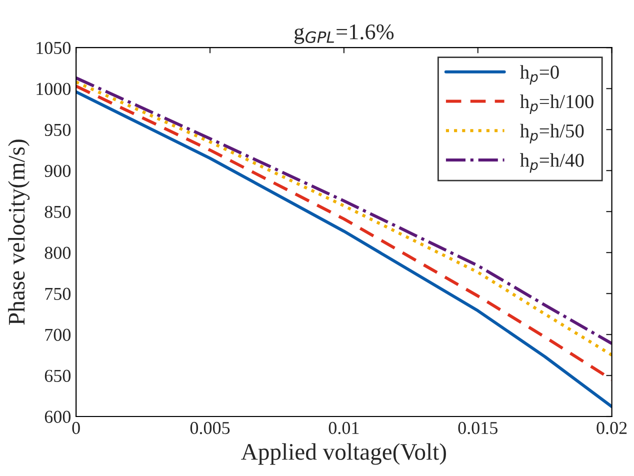  Describe the element at coordinates (53, 48) in the screenshot. I see `y-tick-label: 1050` at that location.